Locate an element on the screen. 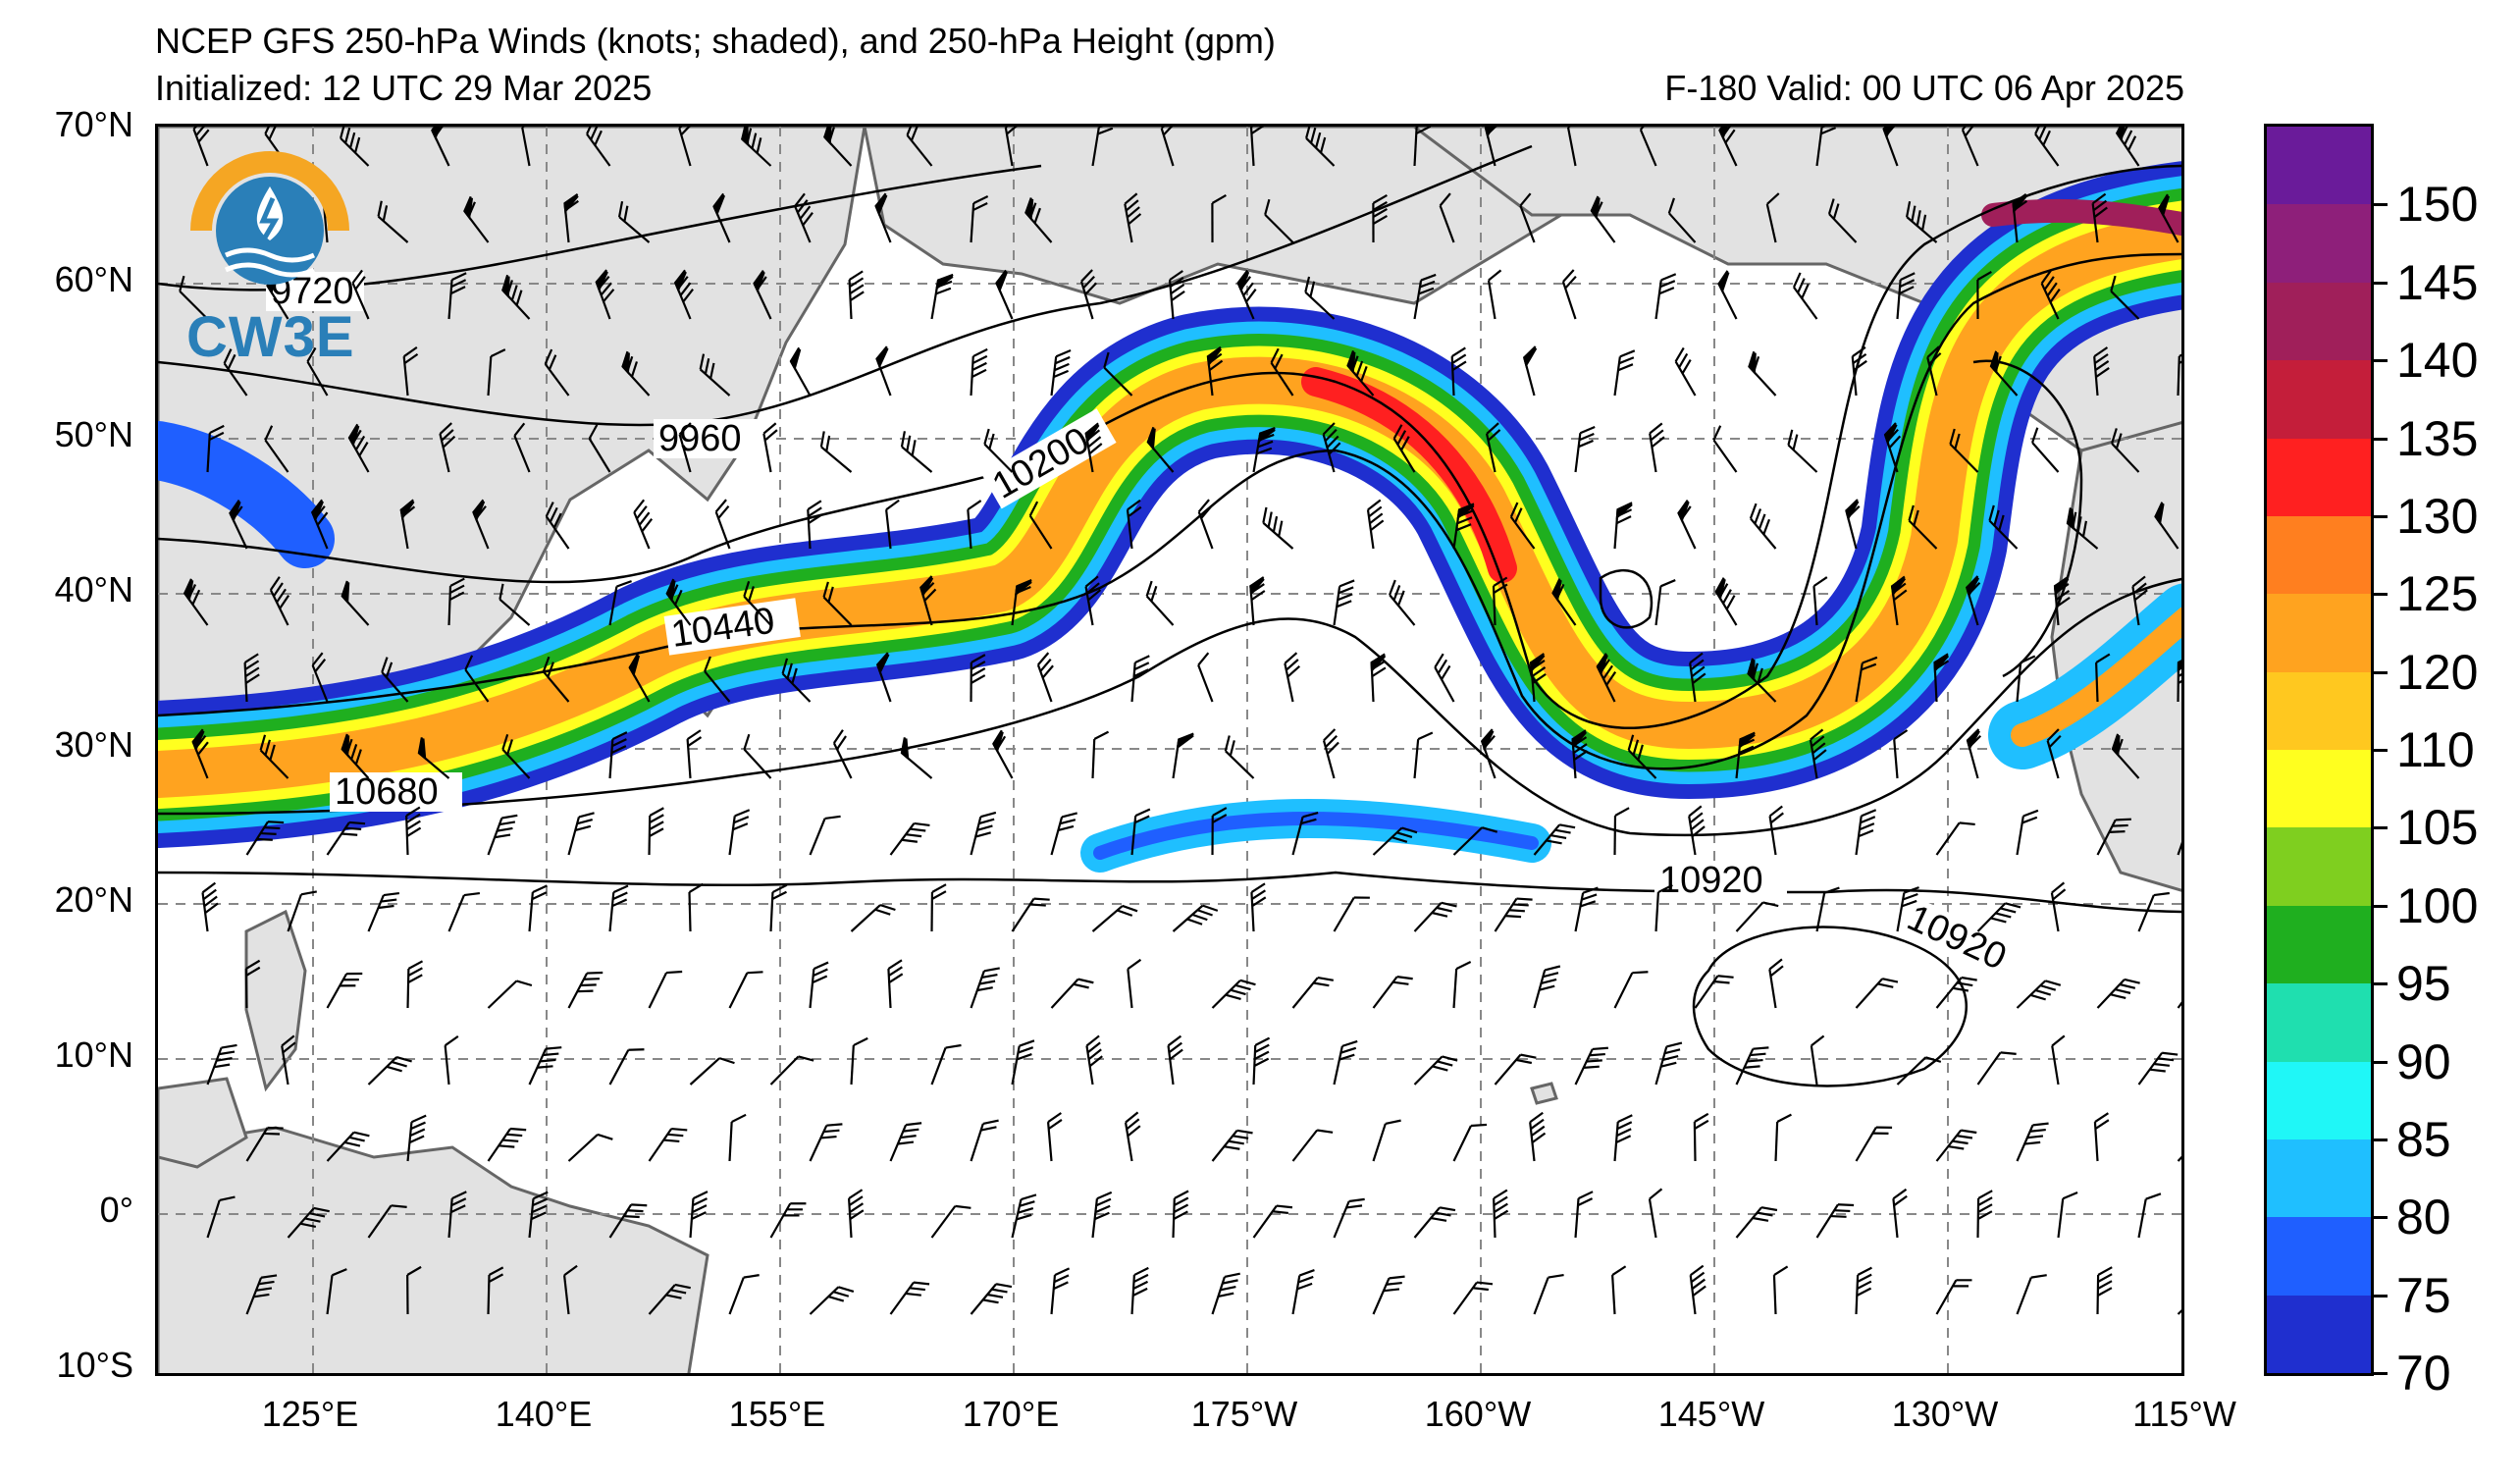 The image size is (2520, 1483). contour-inner-low is located at coordinates (1626, 598).